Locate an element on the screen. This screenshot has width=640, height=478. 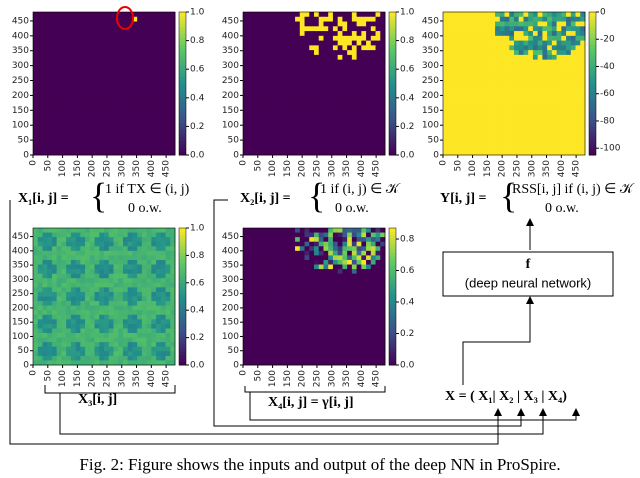
colorbar-tick-label: 0 is located at coordinates (603, 13).